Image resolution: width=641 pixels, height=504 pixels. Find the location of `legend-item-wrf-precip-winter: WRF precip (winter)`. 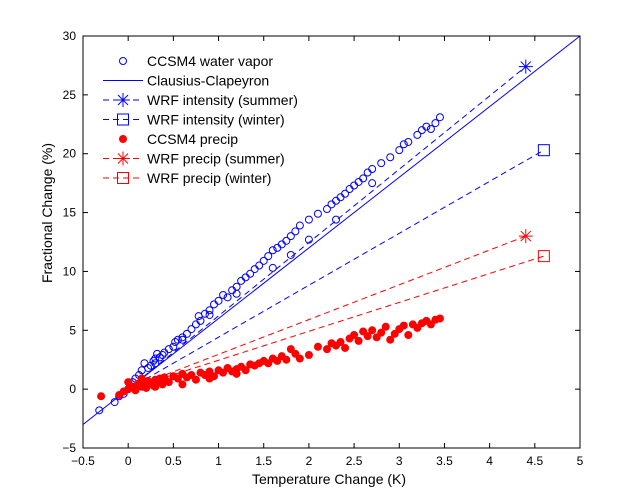

legend-item-wrf-precip-winter: WRF precip (winter) is located at coordinates (187, 178).